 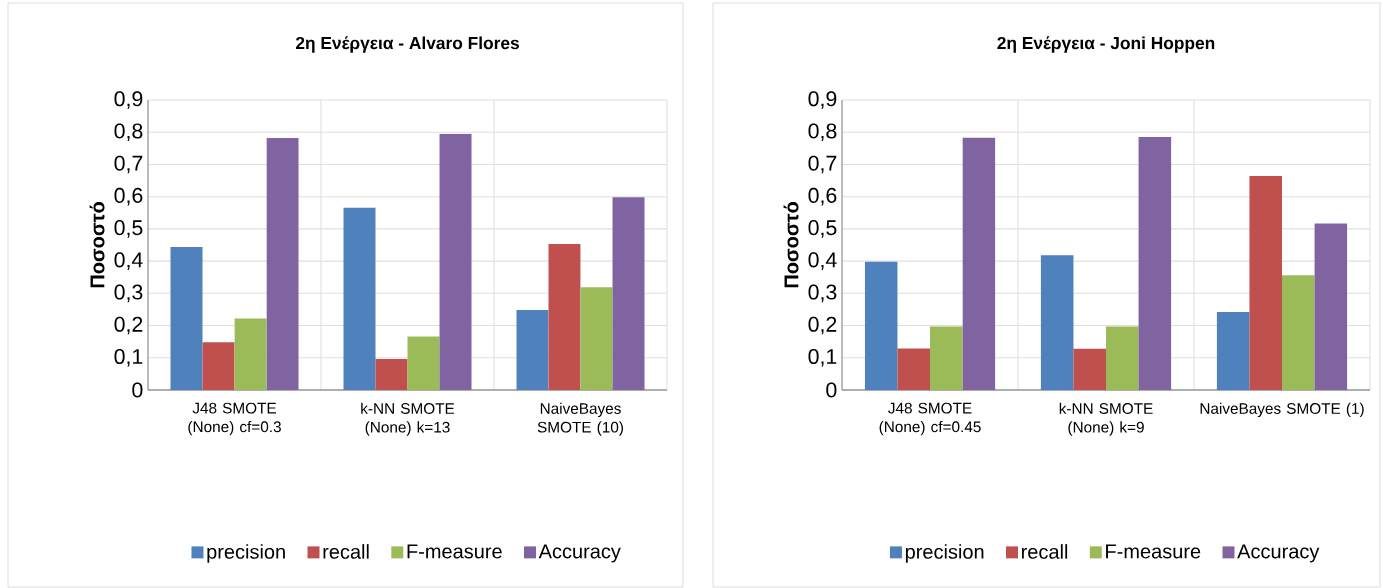 I want to click on x-tick-label: NaiveBayes SMOTE (1), so click(x=1282, y=409).